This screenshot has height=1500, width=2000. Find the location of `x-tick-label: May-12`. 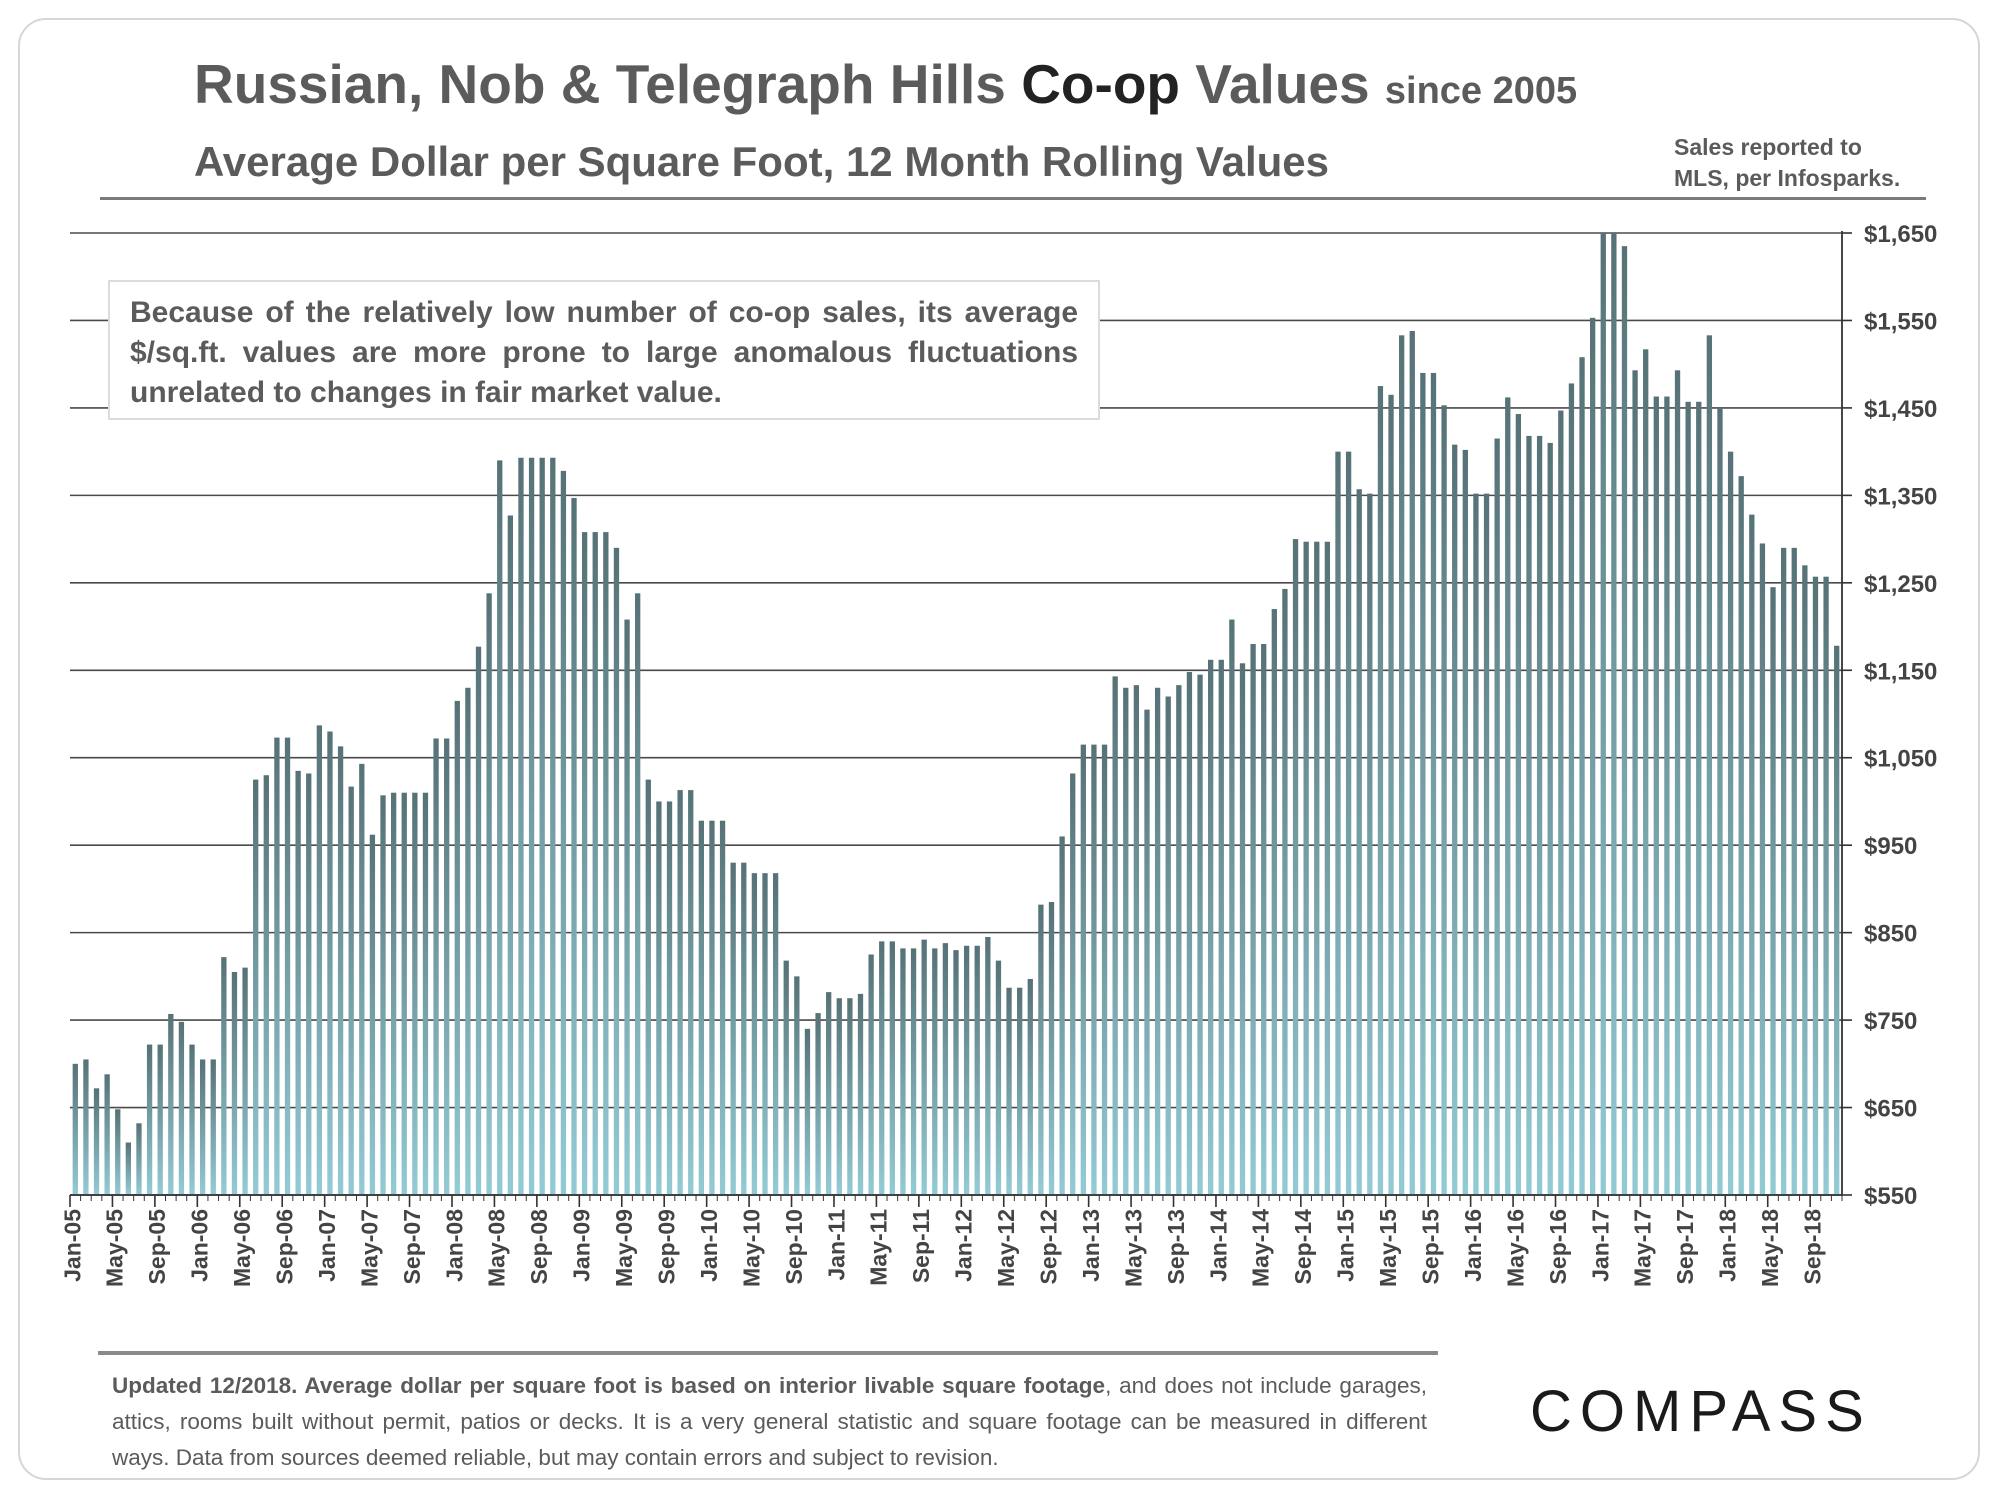

x-tick-label: May-12 is located at coordinates (1006, 1248).